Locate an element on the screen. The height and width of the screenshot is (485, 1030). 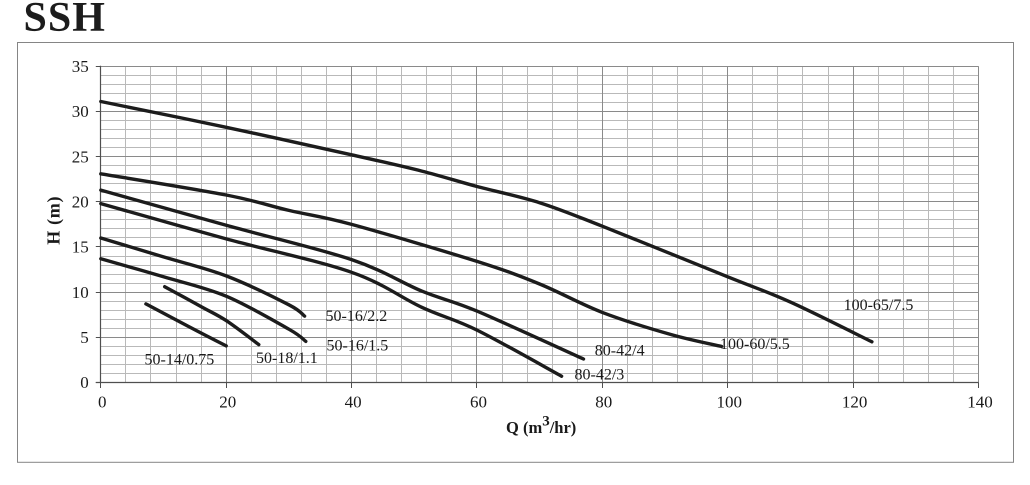
svg-text: 50-16/1.5 is located at coordinates (358, 345).